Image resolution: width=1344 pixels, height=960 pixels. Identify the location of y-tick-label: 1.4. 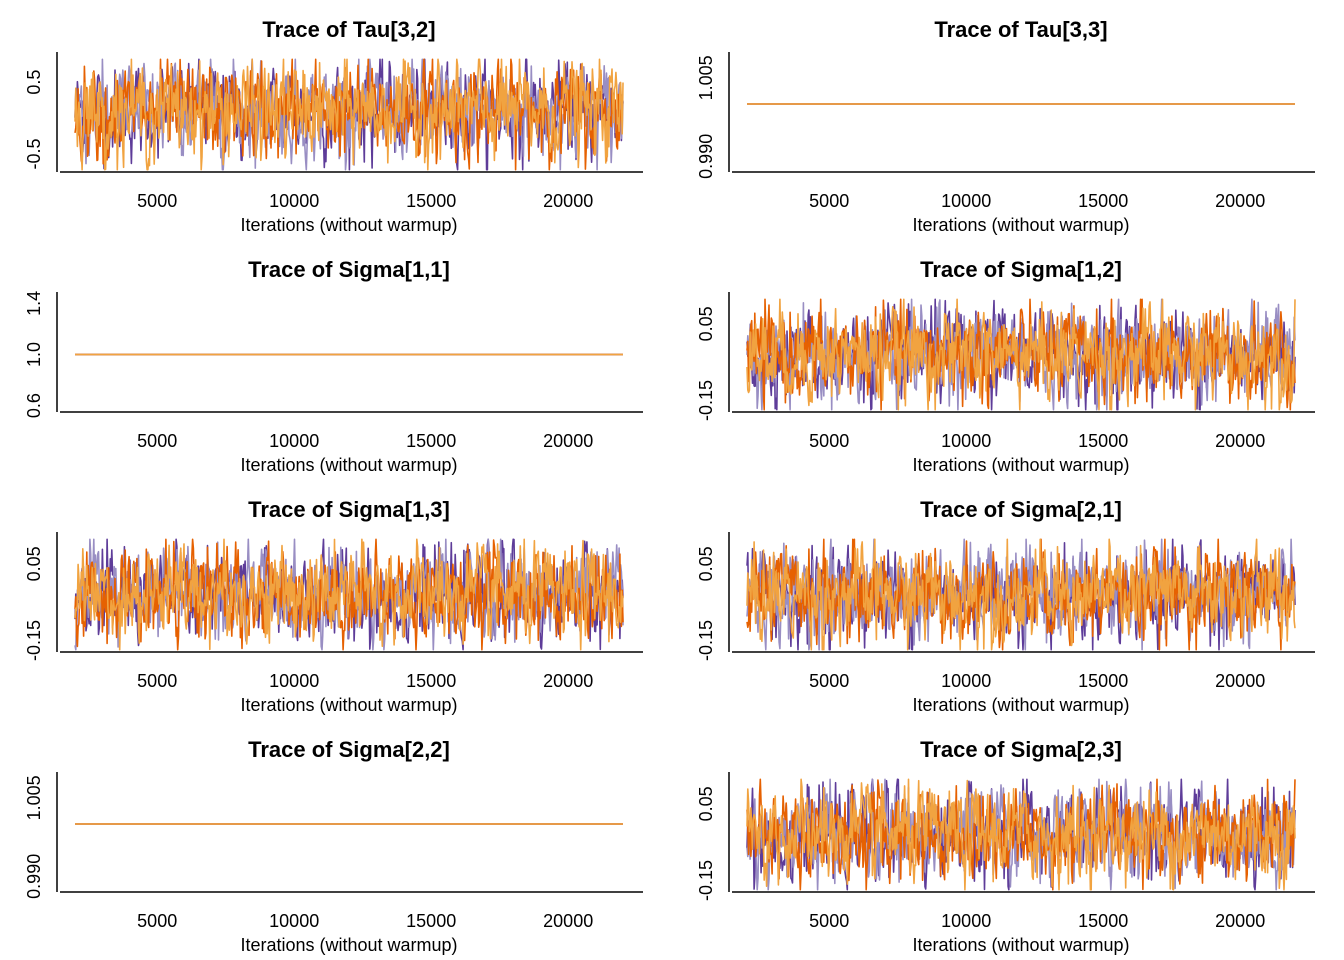
(34, 303).